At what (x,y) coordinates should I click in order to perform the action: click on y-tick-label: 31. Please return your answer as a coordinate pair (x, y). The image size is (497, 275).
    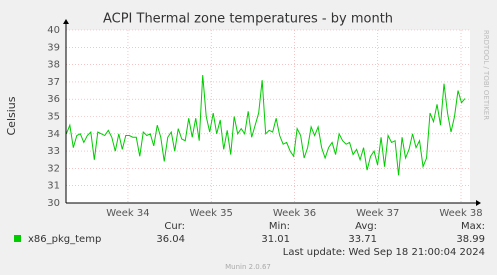
    Looking at the image, I should click on (53, 186).